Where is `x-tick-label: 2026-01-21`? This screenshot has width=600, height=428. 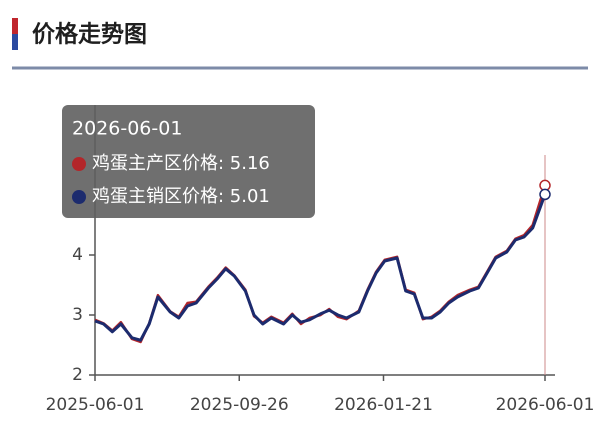 x-tick-label: 2026-01-21 is located at coordinates (383, 405).